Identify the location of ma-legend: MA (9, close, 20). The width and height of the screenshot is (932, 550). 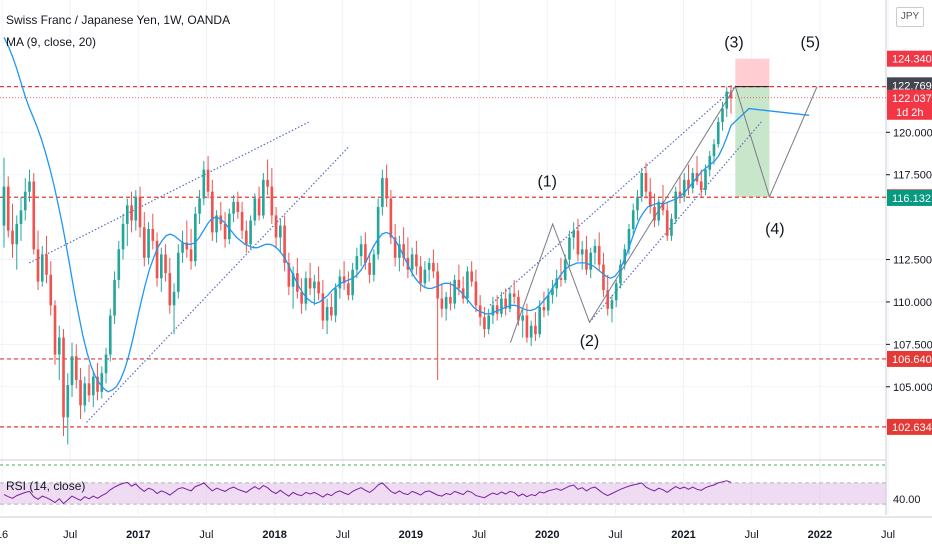
(51, 42).